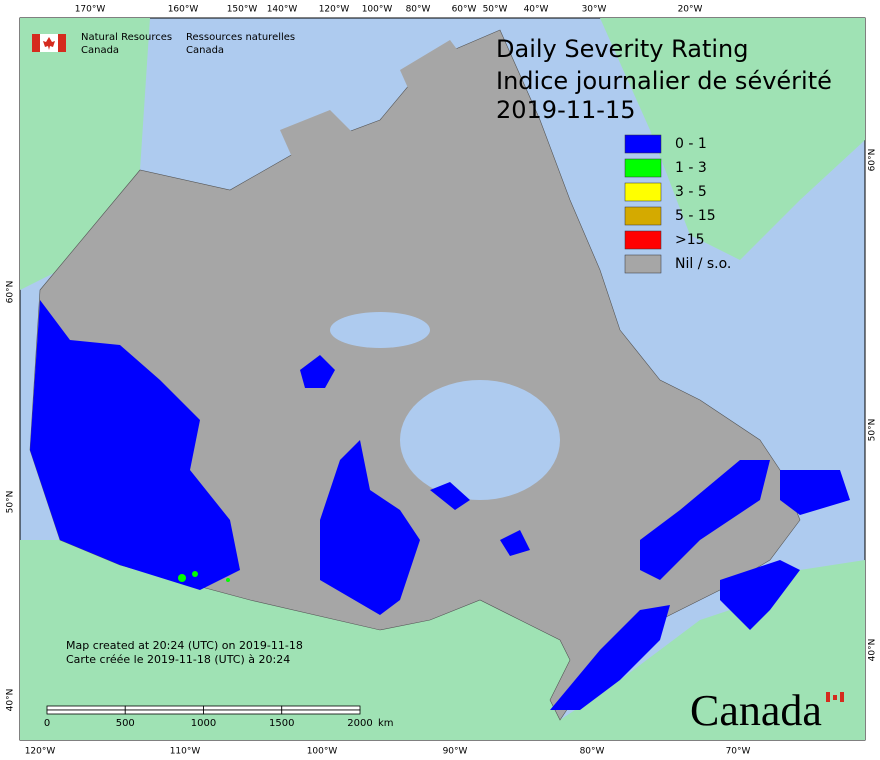 The width and height of the screenshot is (880, 760). Describe the element at coordinates (690, 10) in the screenshot. I see `longitude-label: 20°W` at that location.